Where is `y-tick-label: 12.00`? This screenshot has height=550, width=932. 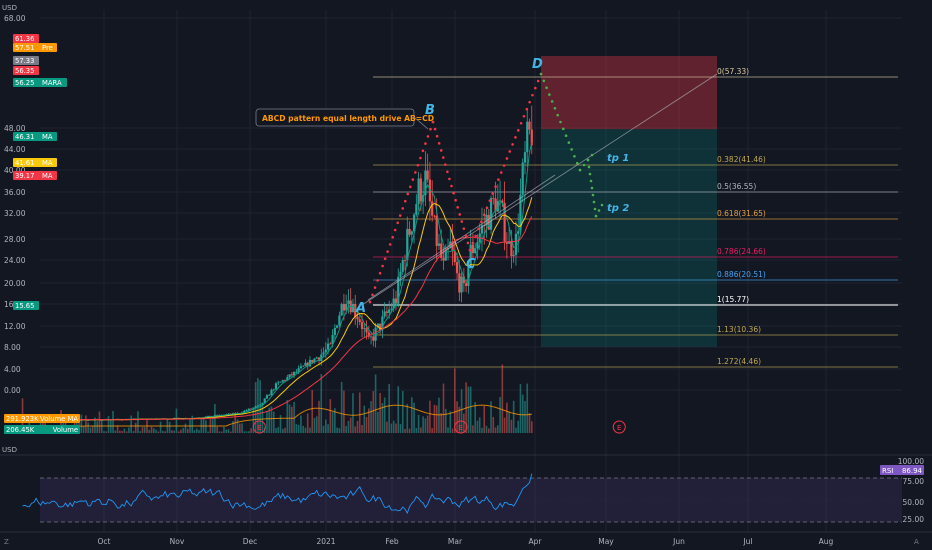 y-tick-label: 12.00 is located at coordinates (15, 326).